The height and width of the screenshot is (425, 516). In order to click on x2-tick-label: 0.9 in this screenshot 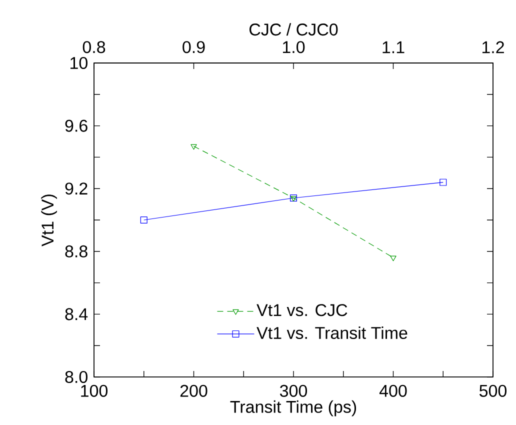, I will do `click(193, 47)`.